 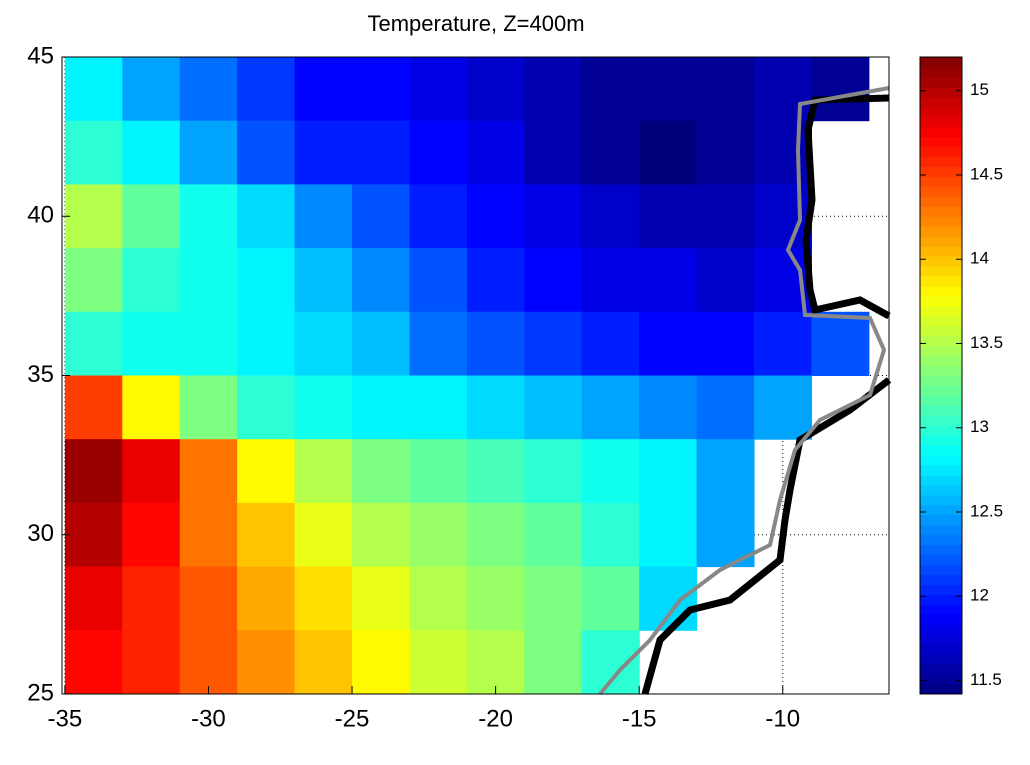 I want to click on colorbar-tick-label: 15, so click(x=979, y=89).